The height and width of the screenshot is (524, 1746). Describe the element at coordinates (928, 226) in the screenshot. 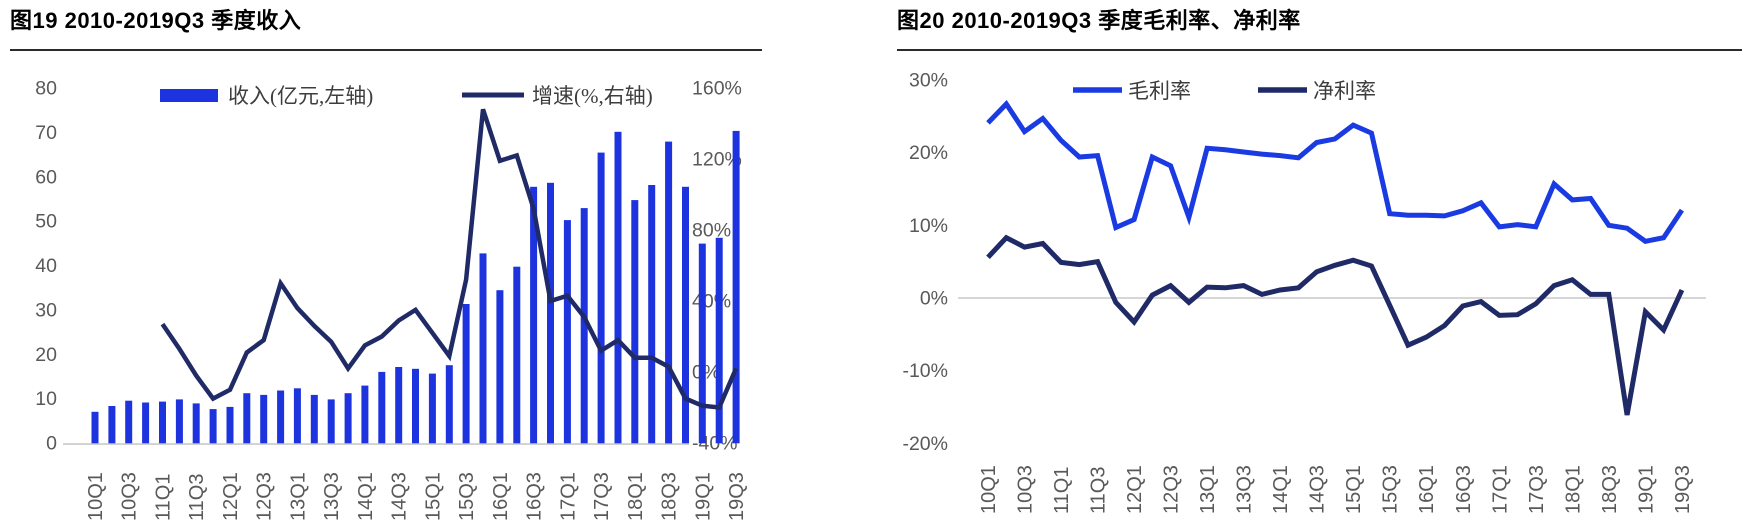

I see `axis-tick-label: 10%` at that location.